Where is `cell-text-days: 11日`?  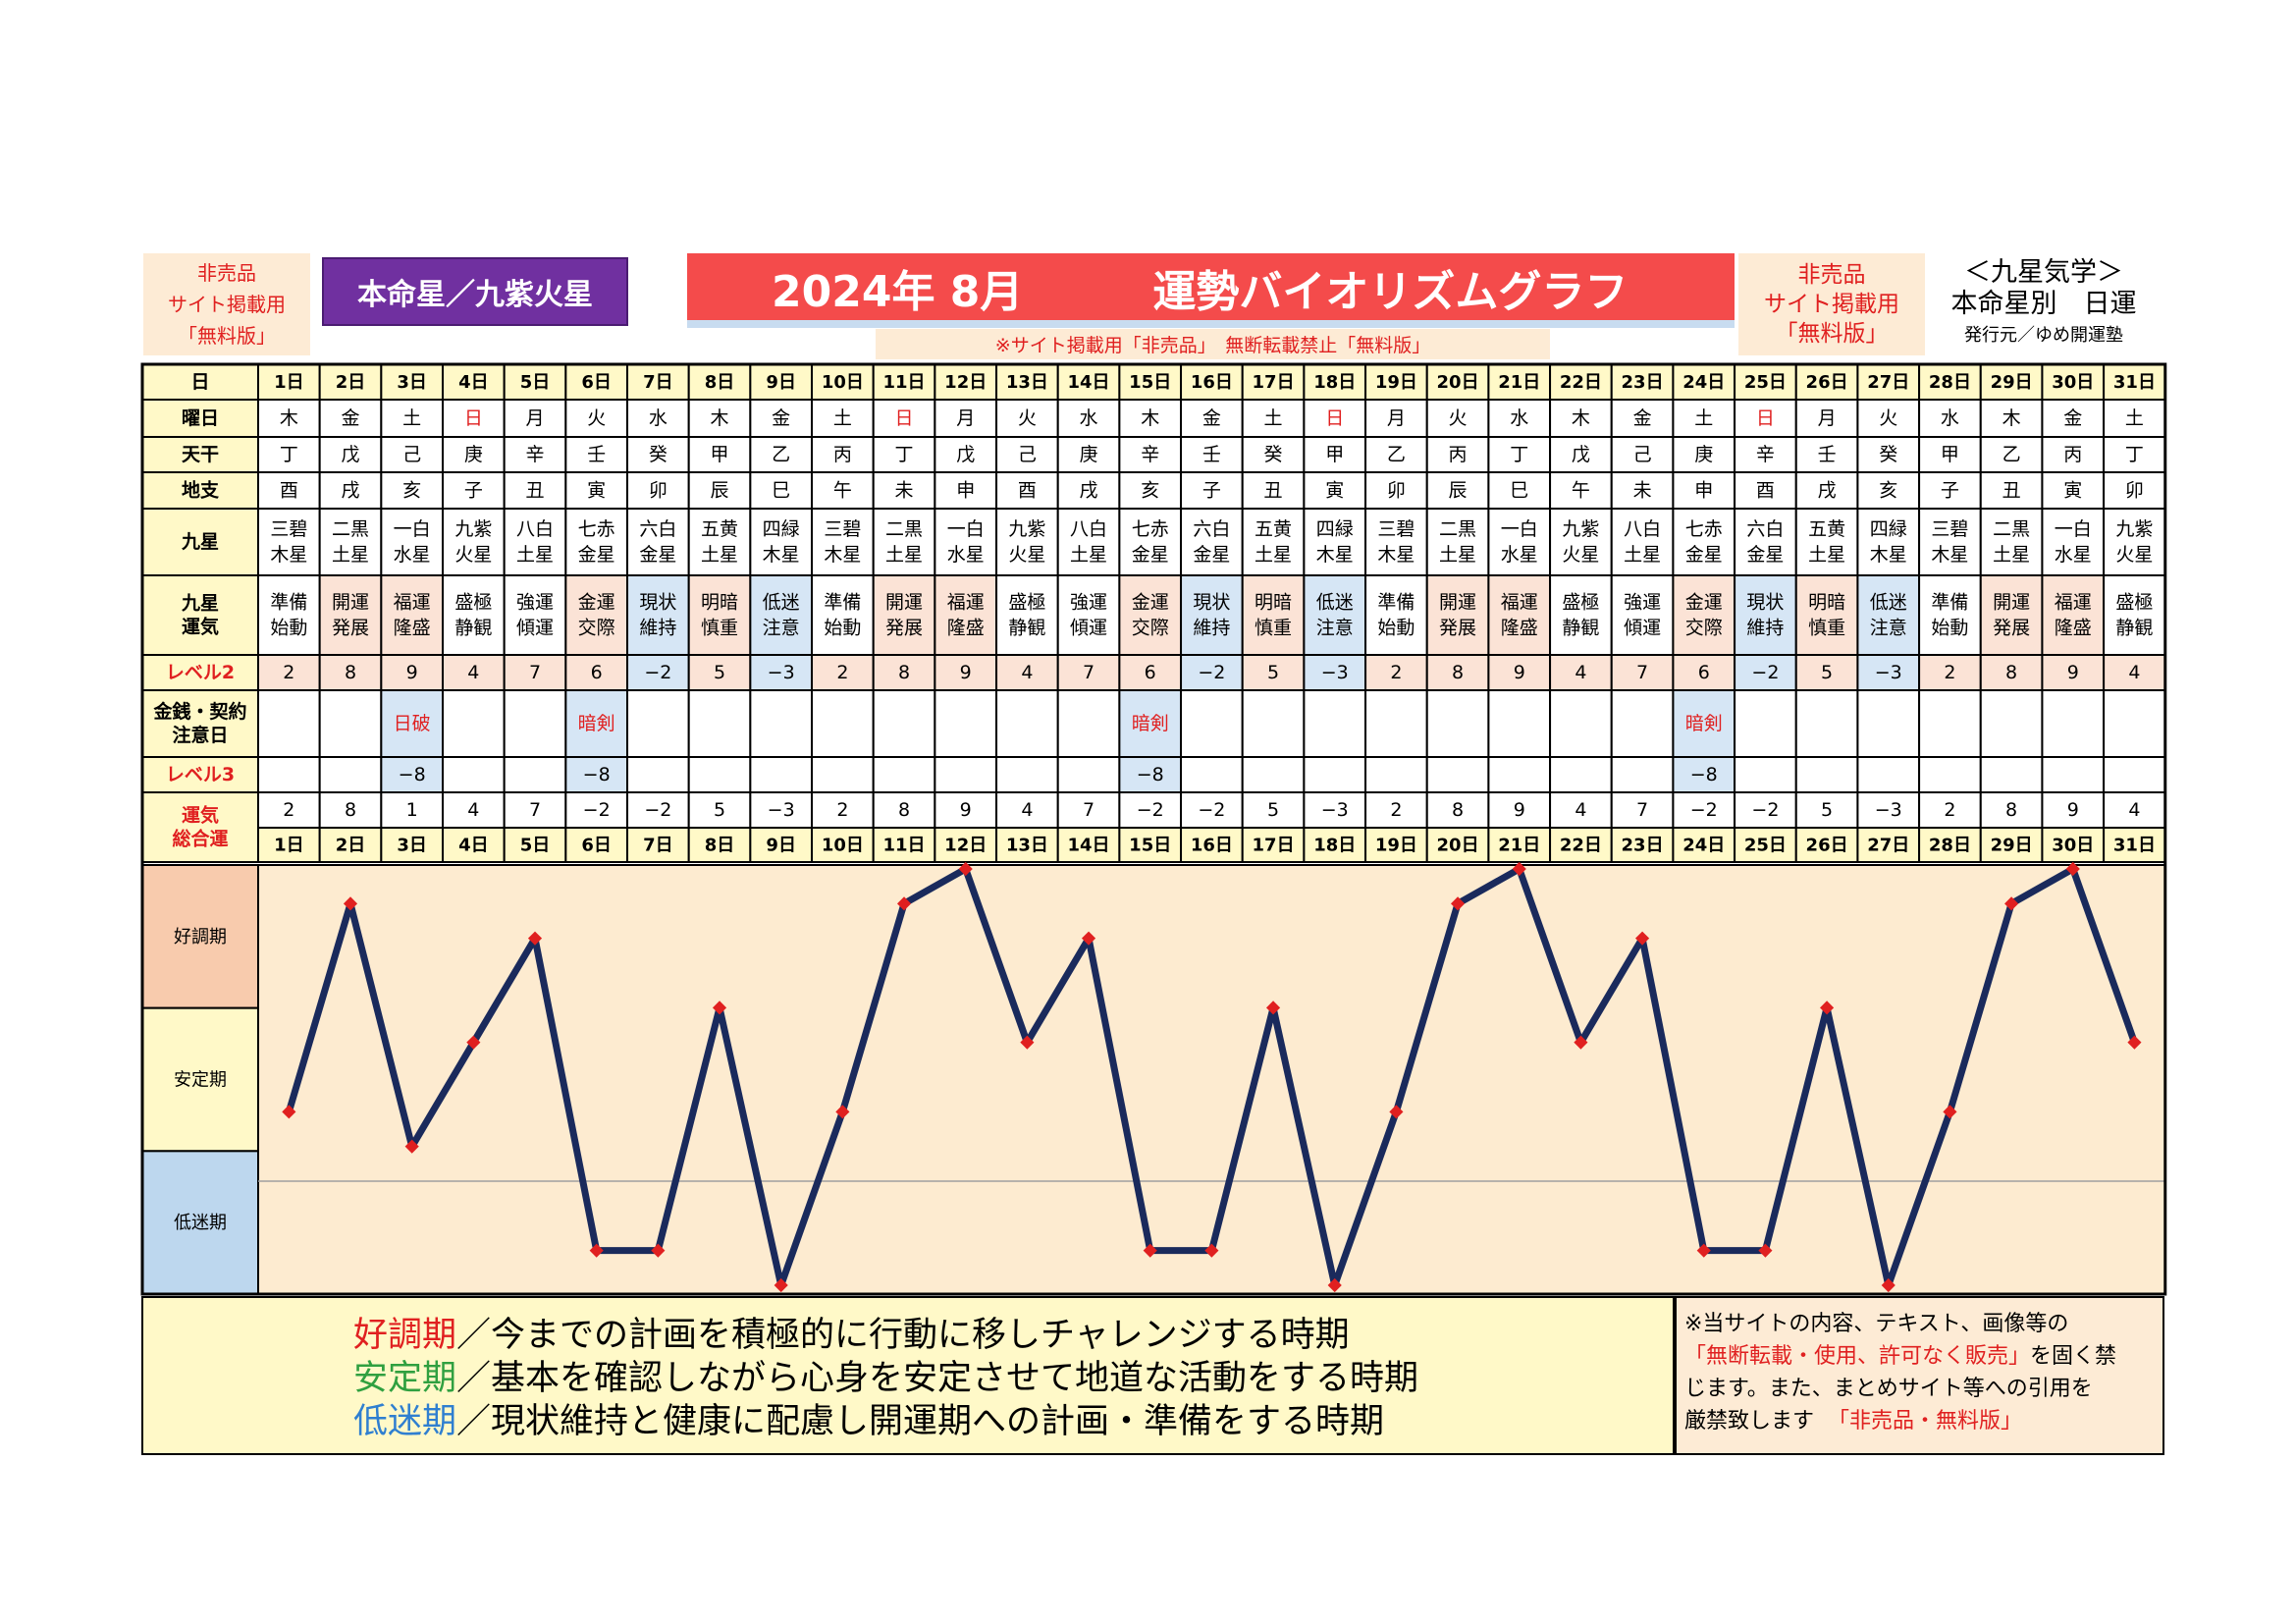
cell-text-days: 11日 is located at coordinates (904, 382).